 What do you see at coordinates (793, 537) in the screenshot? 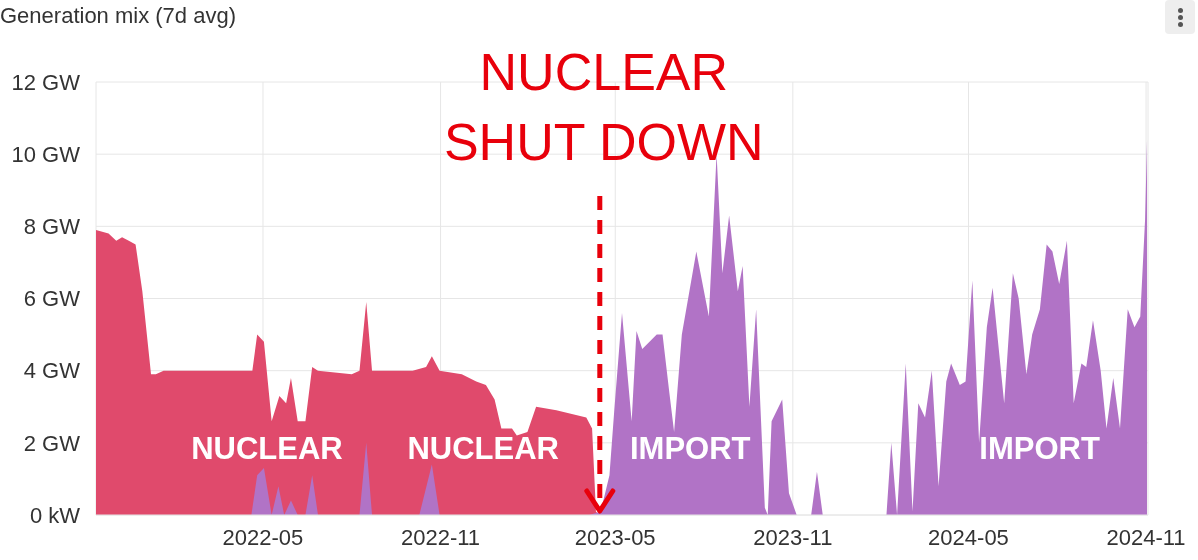
I see `x-tick-label: 2023-11` at bounding box center [793, 537].